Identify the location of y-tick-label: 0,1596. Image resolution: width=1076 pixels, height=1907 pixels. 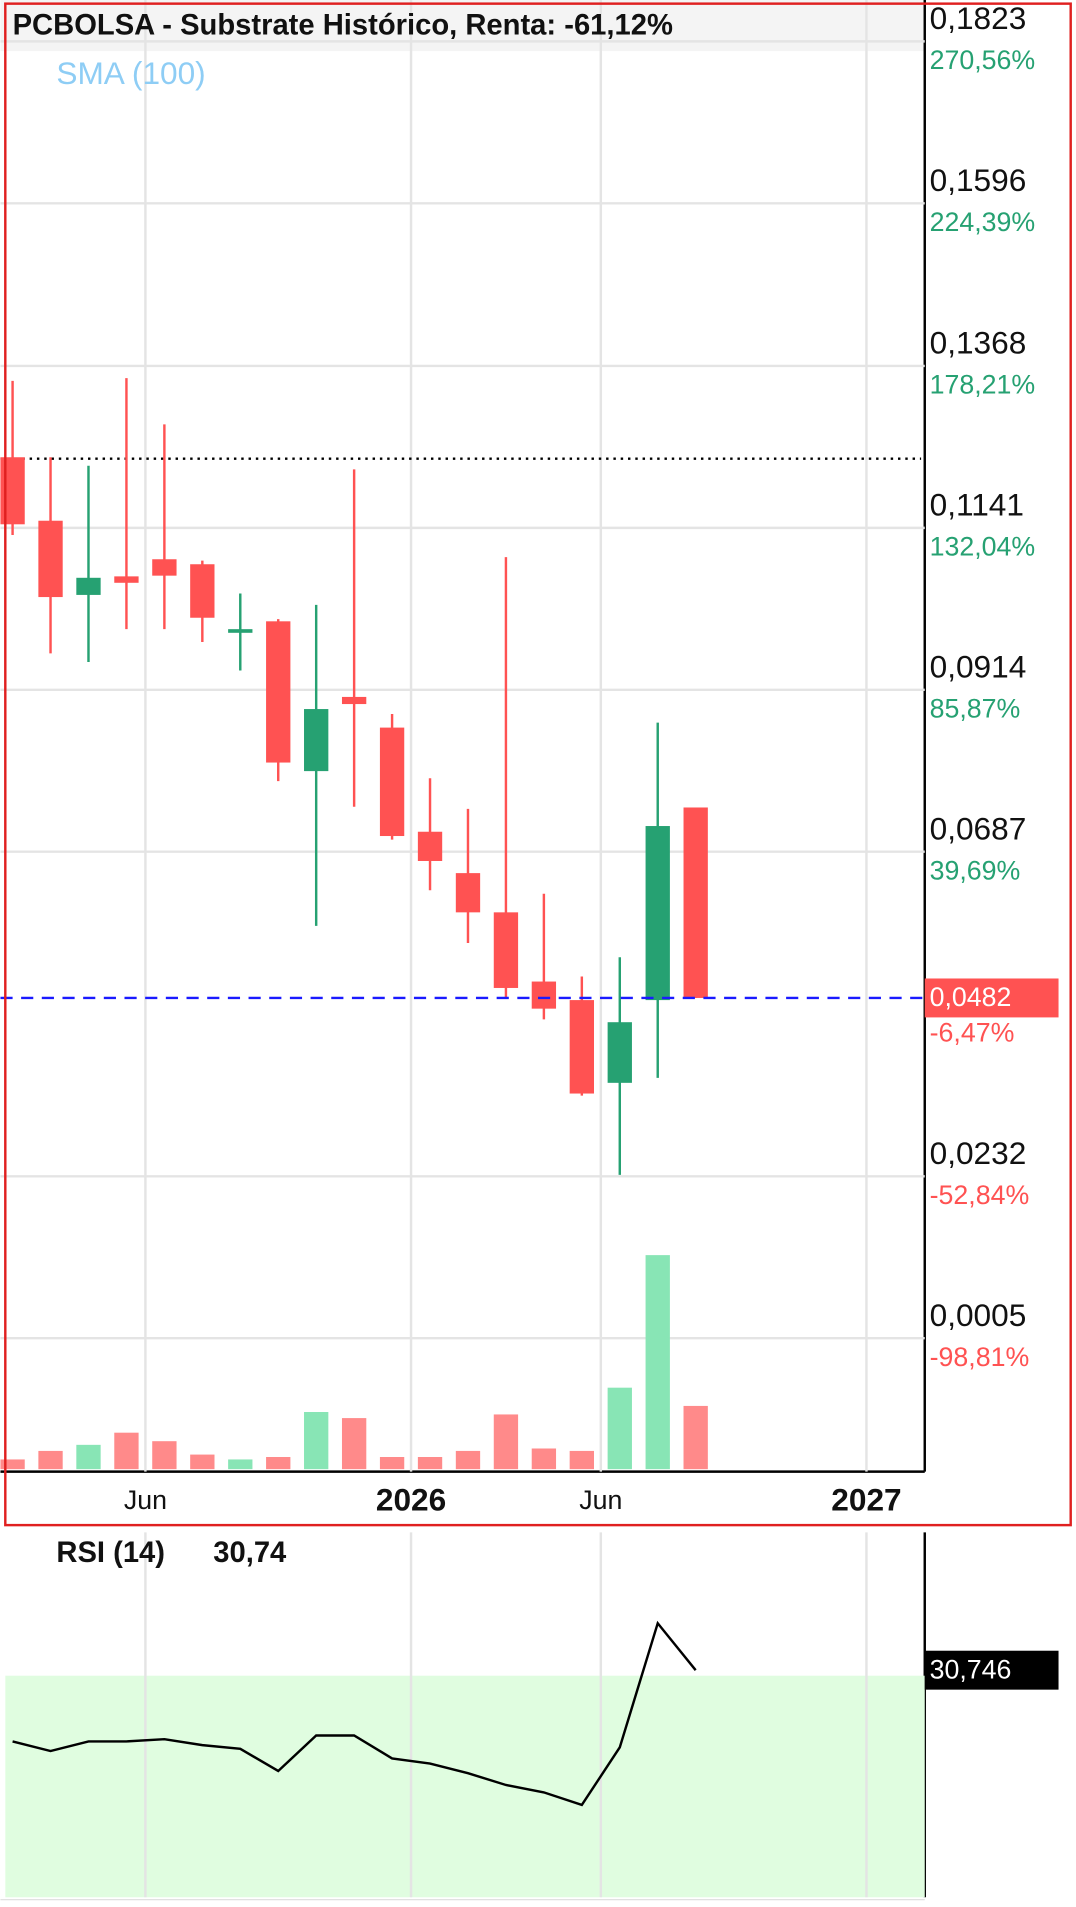
(978, 180).